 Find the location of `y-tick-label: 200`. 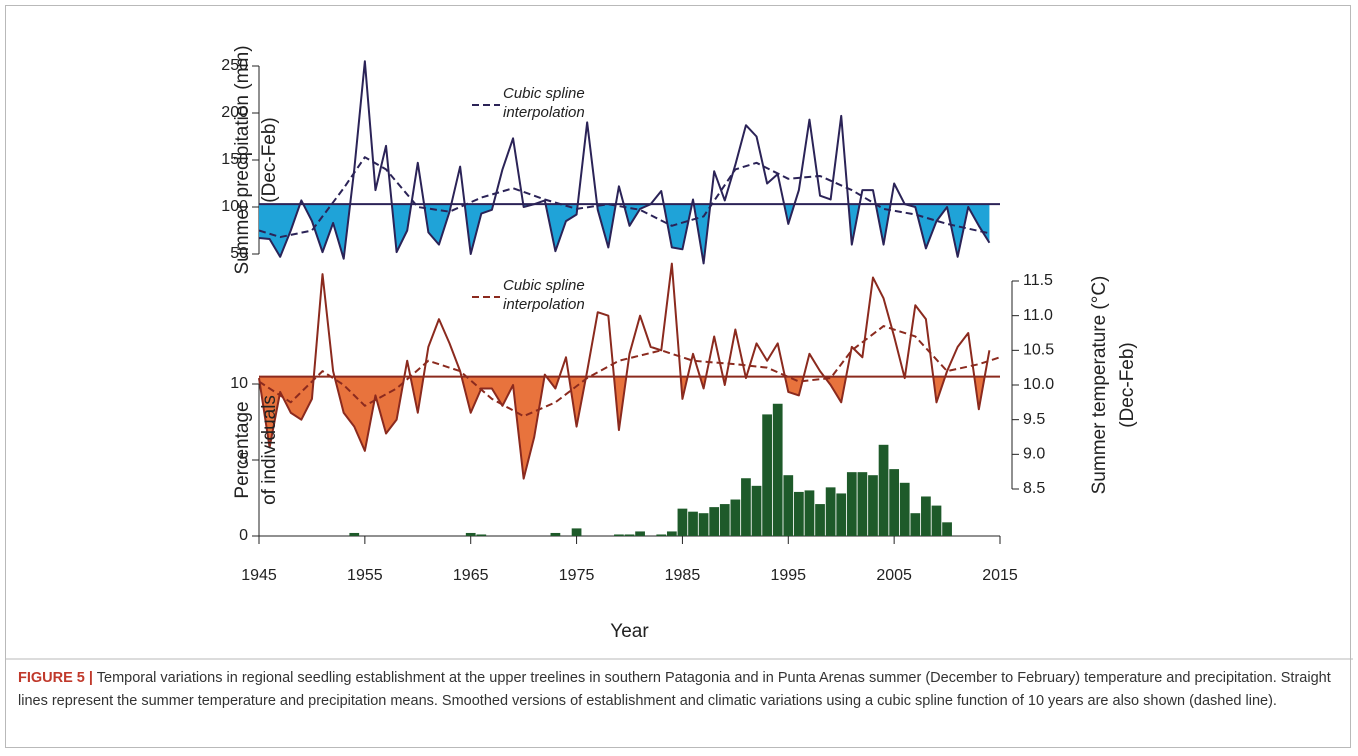

y-tick-label: 200 is located at coordinates (234, 112).